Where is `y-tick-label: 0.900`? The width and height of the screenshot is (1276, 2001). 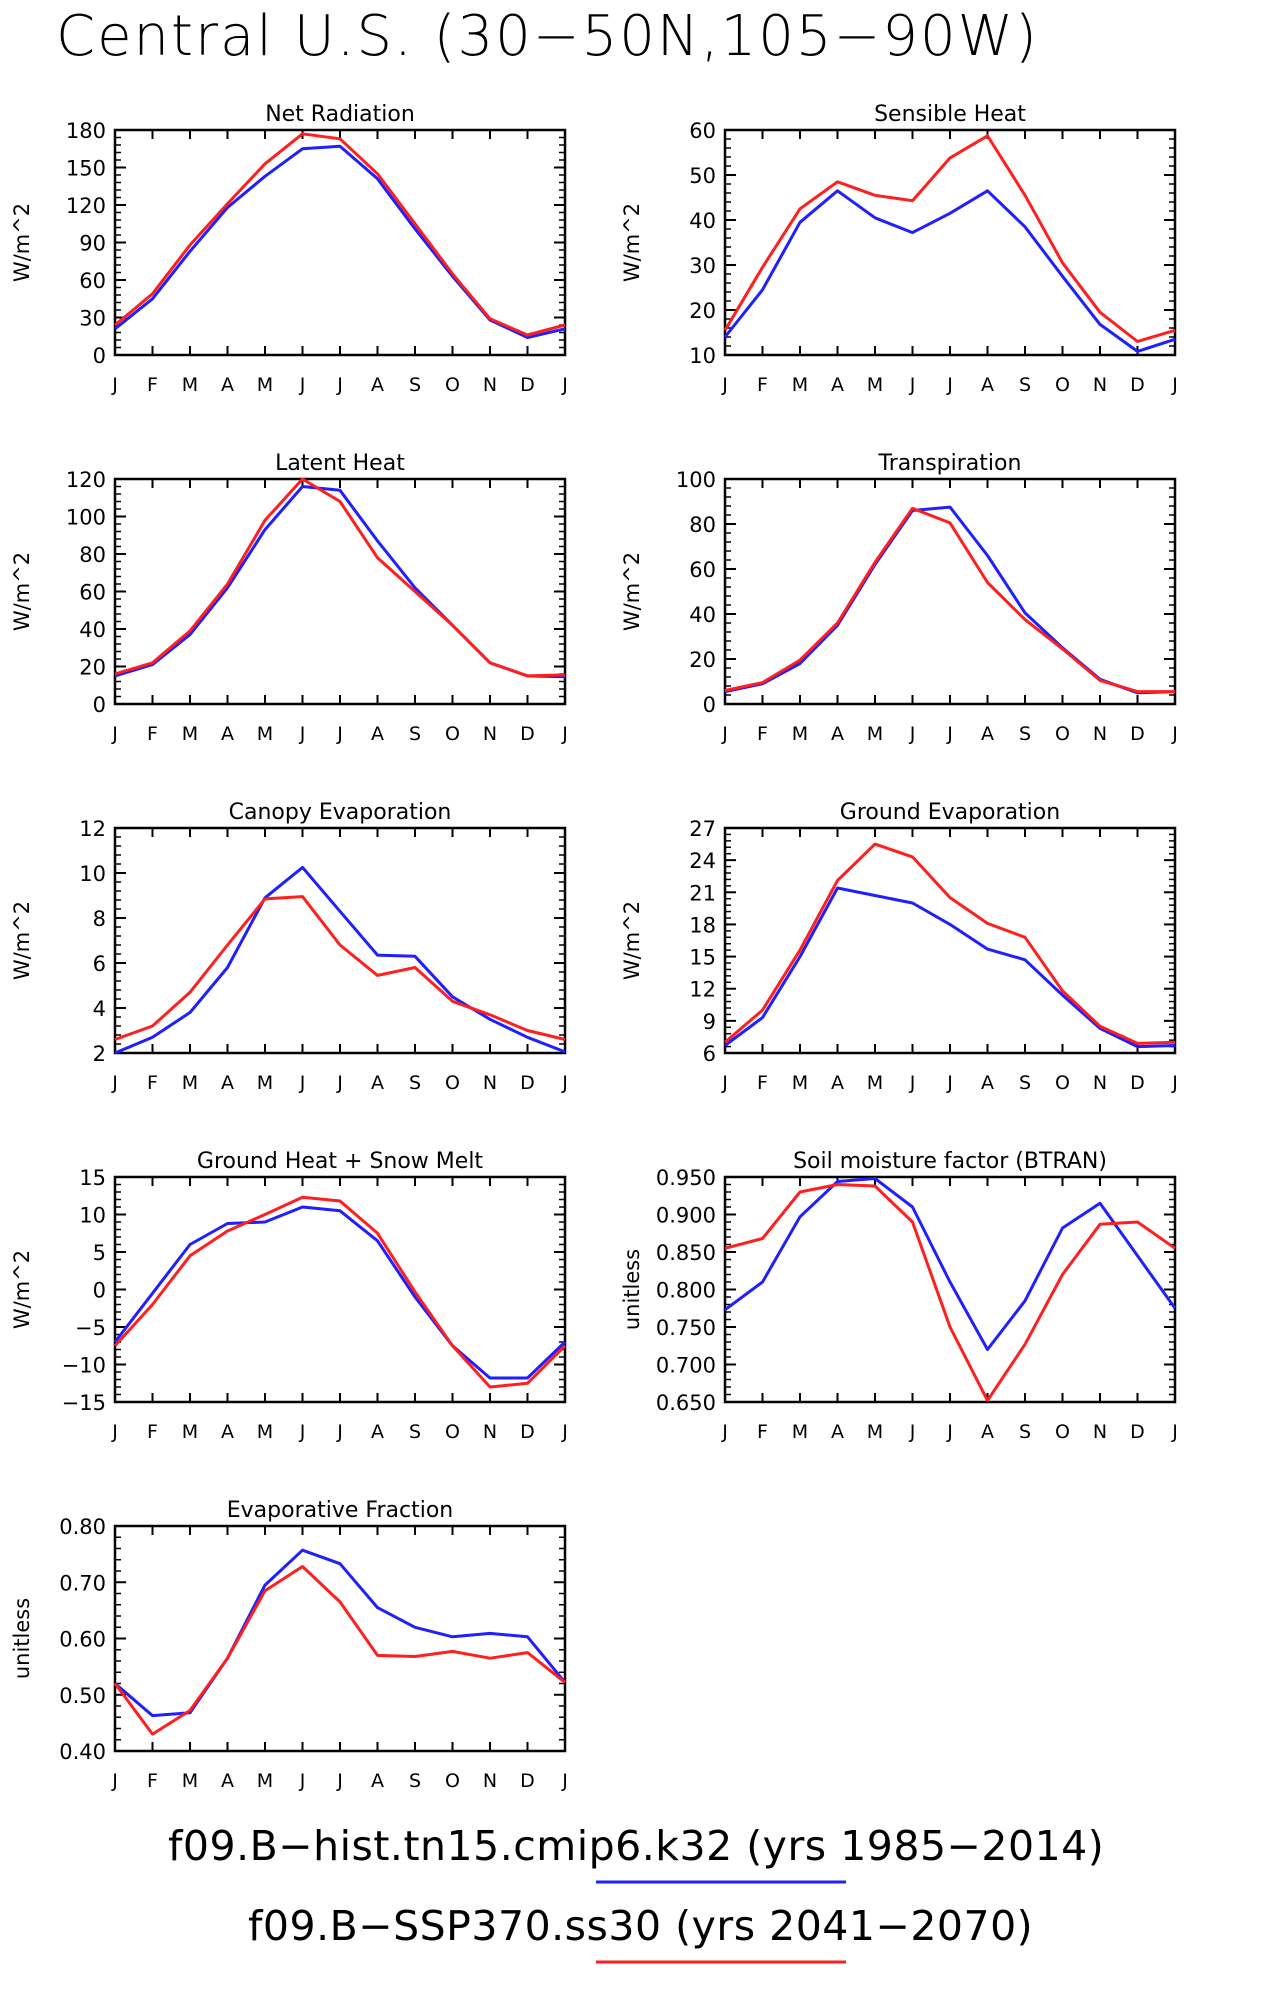
y-tick-label: 0.900 is located at coordinates (686, 1216).